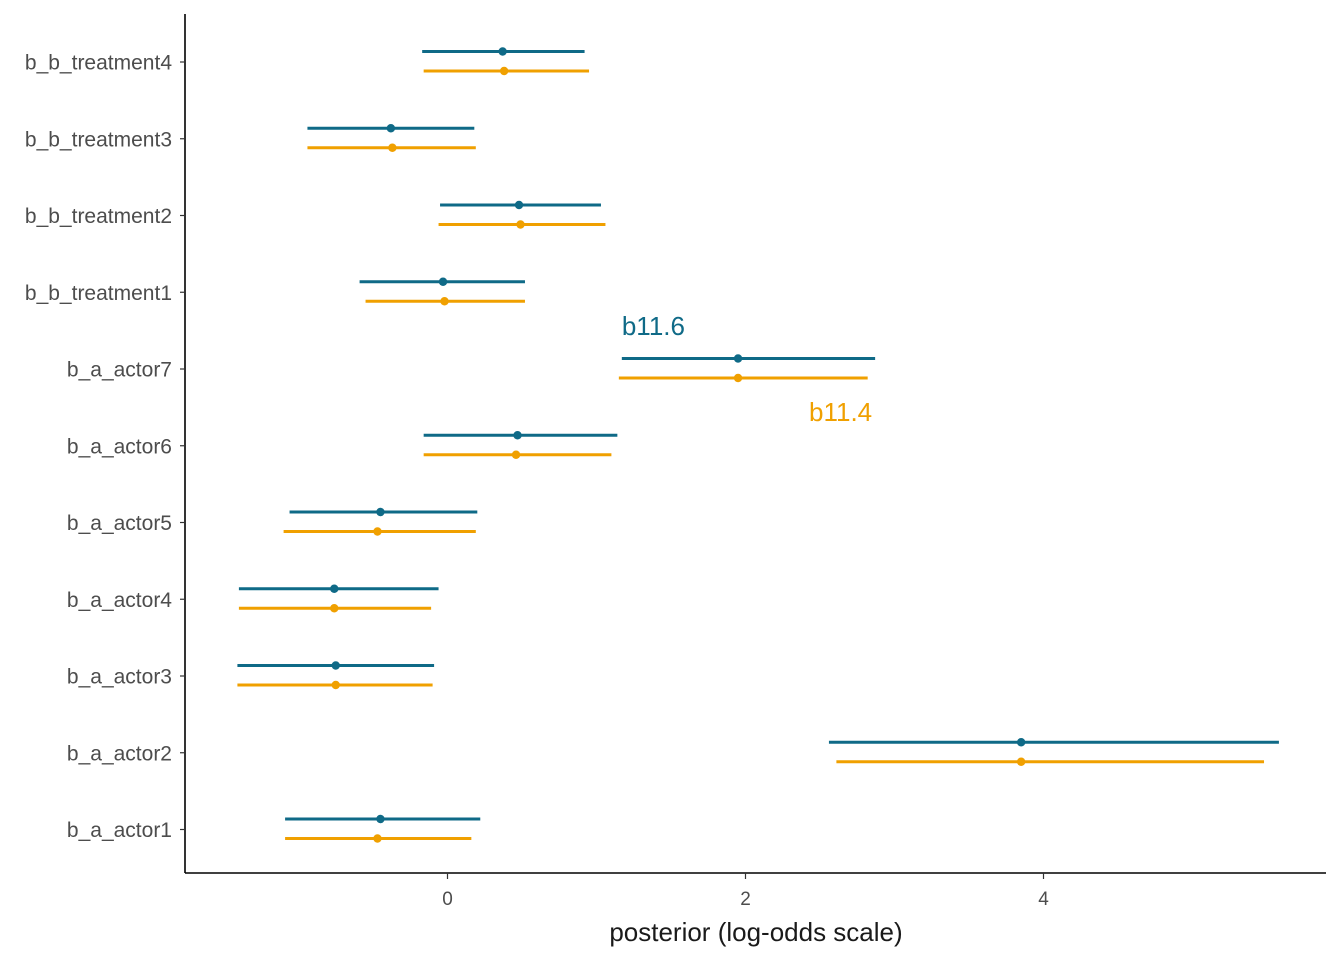  Describe the element at coordinates (755, 932) in the screenshot. I see `x-axis-title: posterior (log-odds scale)` at that location.